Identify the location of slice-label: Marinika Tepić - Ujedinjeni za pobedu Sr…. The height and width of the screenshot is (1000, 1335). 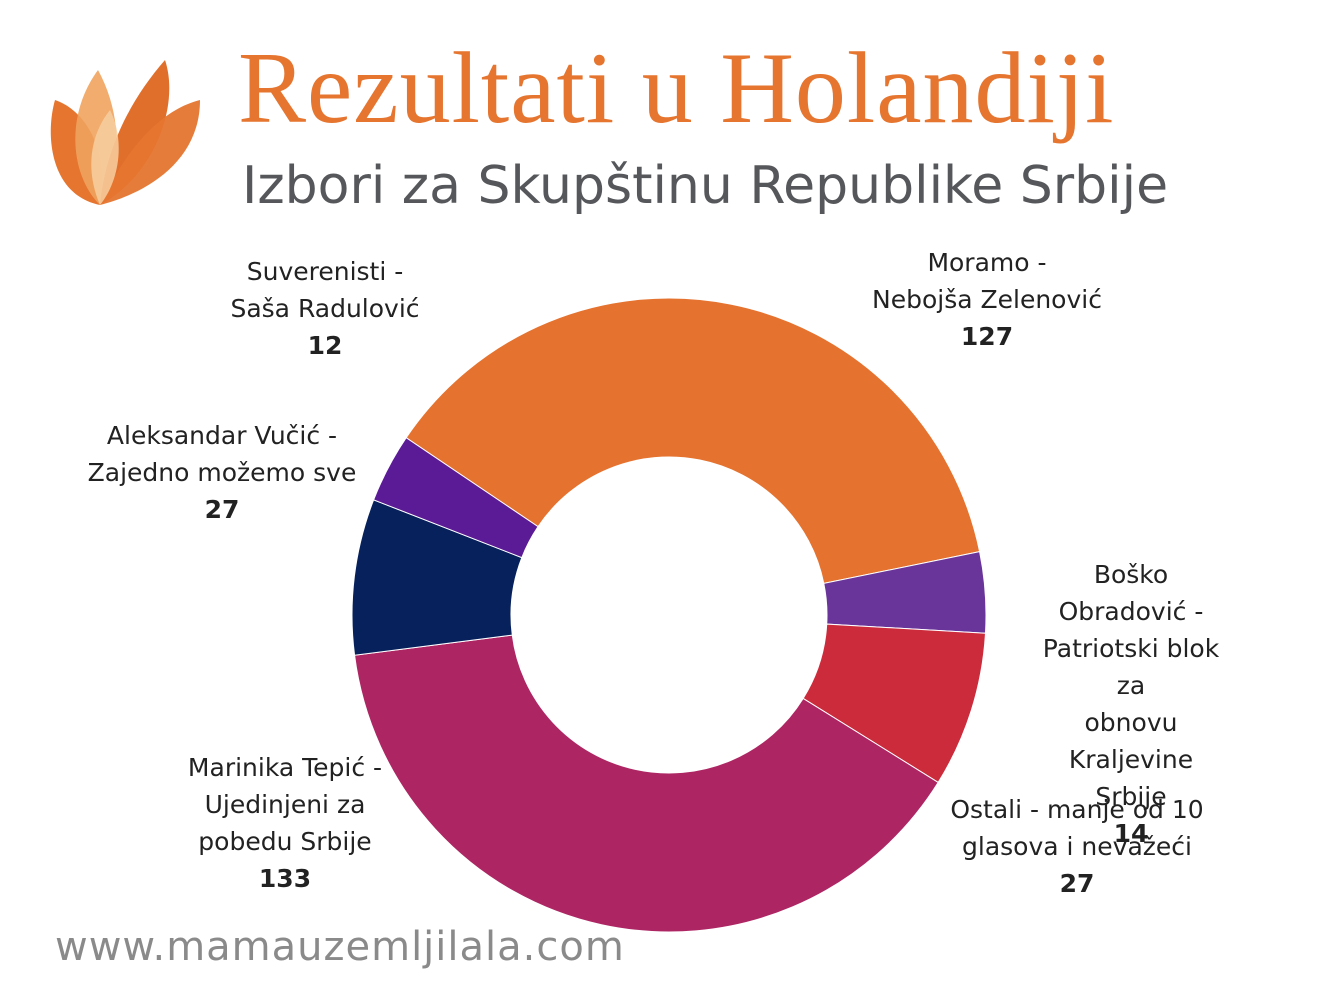
(285, 823).